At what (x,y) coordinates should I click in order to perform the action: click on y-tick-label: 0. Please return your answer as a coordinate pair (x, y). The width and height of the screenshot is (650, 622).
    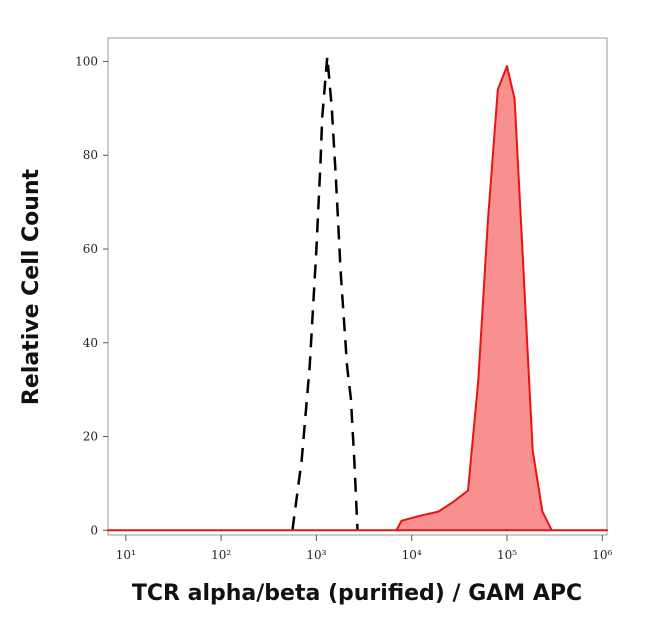
    Looking at the image, I should click on (94, 530).